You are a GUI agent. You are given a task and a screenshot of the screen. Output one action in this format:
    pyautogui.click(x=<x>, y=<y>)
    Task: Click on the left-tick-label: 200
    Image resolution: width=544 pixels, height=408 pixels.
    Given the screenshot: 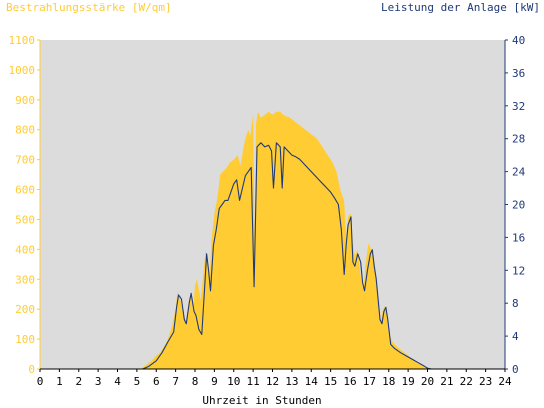 What is the action you would take?
    pyautogui.click(x=25, y=309)
    